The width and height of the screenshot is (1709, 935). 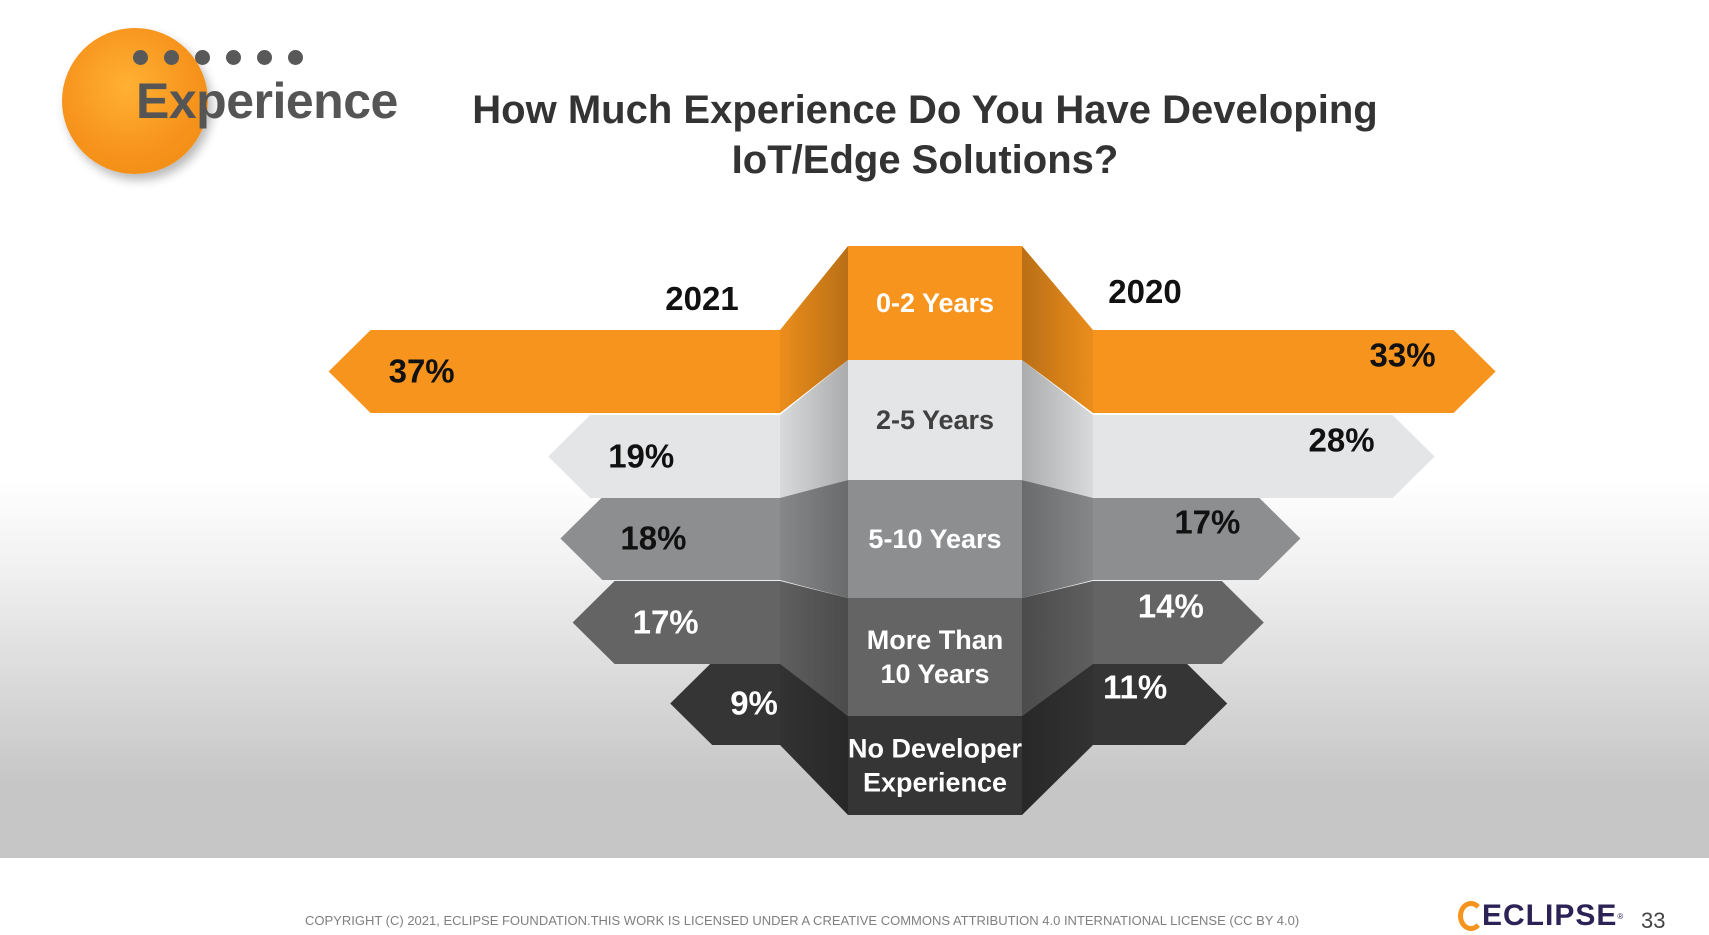 I want to click on category-label-4: No Developer Experience, so click(x=935, y=766).